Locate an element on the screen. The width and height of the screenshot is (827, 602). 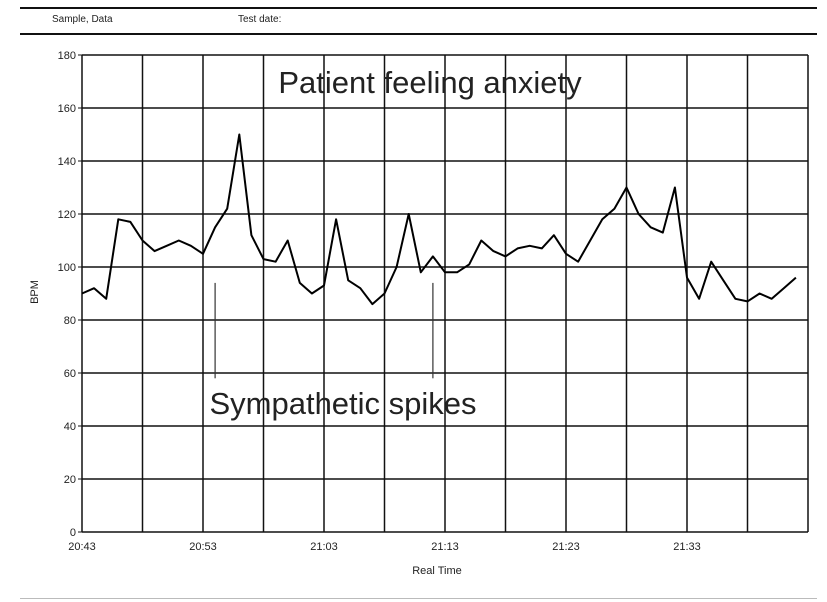
x-axis-label: Real Time is located at coordinates (437, 571).